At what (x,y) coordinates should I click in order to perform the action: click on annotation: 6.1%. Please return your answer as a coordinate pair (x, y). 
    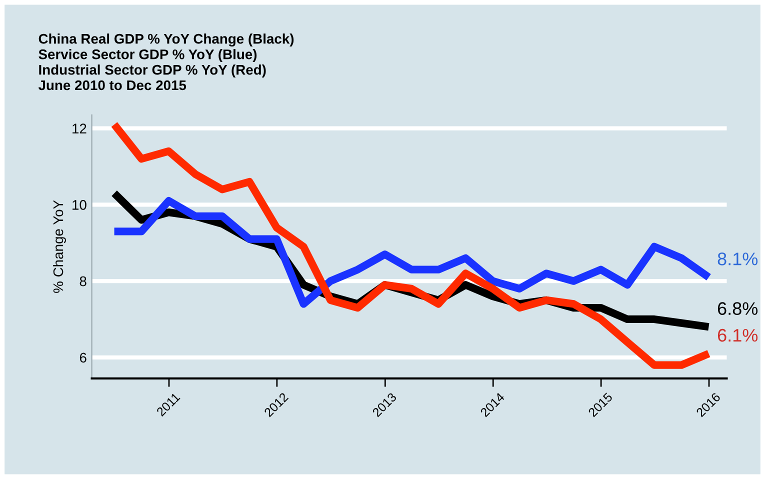
    Looking at the image, I should click on (738, 335).